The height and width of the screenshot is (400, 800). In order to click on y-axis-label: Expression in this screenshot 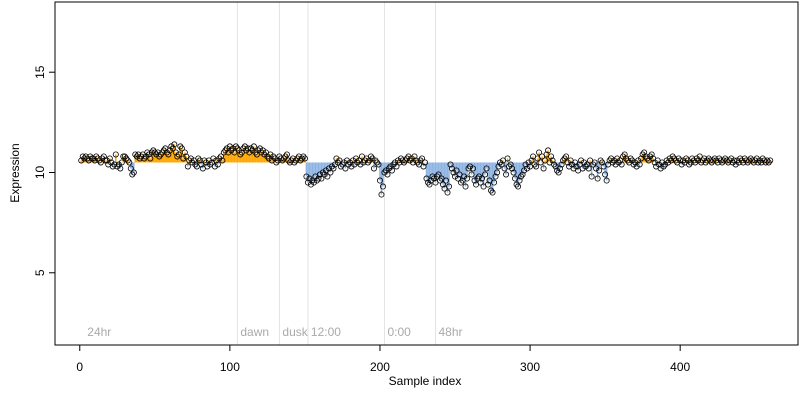, I will do `click(15, 172)`.